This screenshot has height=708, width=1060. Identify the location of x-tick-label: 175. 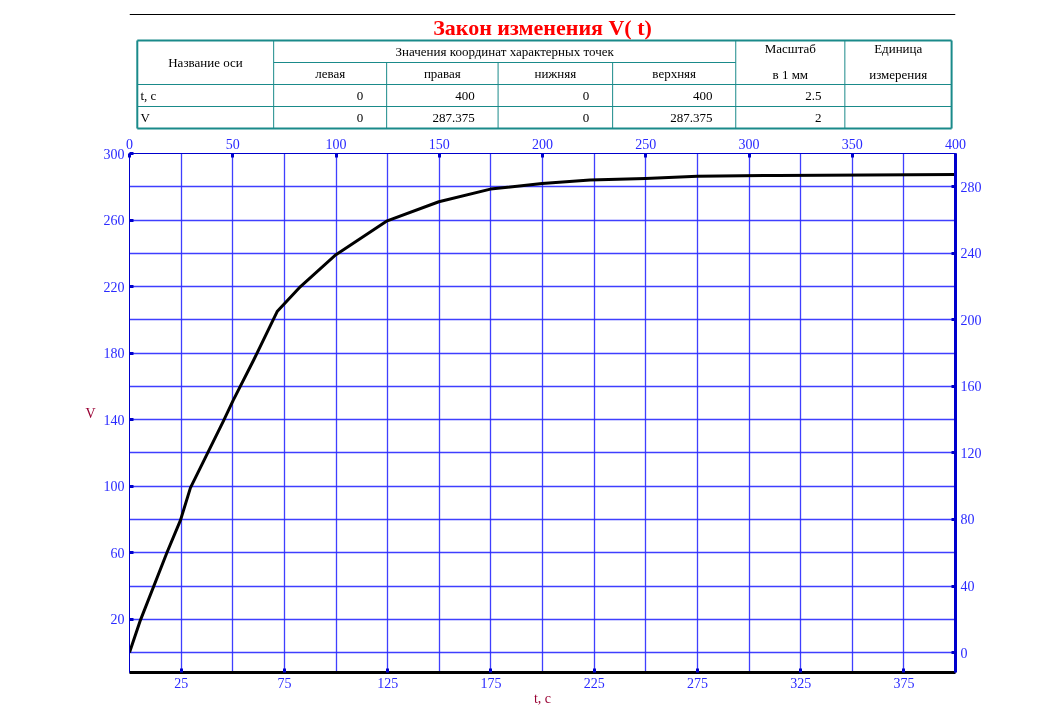
(491, 683).